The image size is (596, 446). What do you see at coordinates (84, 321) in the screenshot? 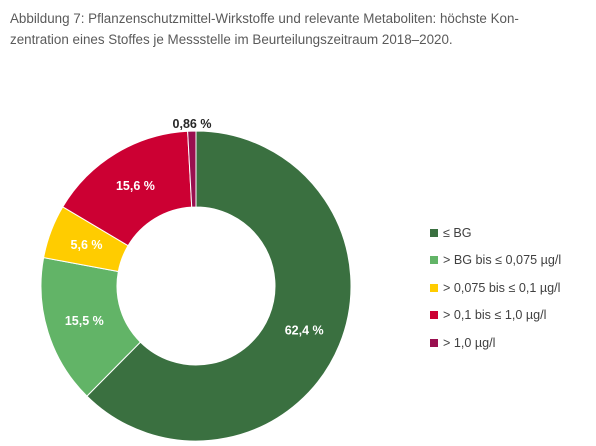
I see `slice-label-2: 15,5 %` at bounding box center [84, 321].